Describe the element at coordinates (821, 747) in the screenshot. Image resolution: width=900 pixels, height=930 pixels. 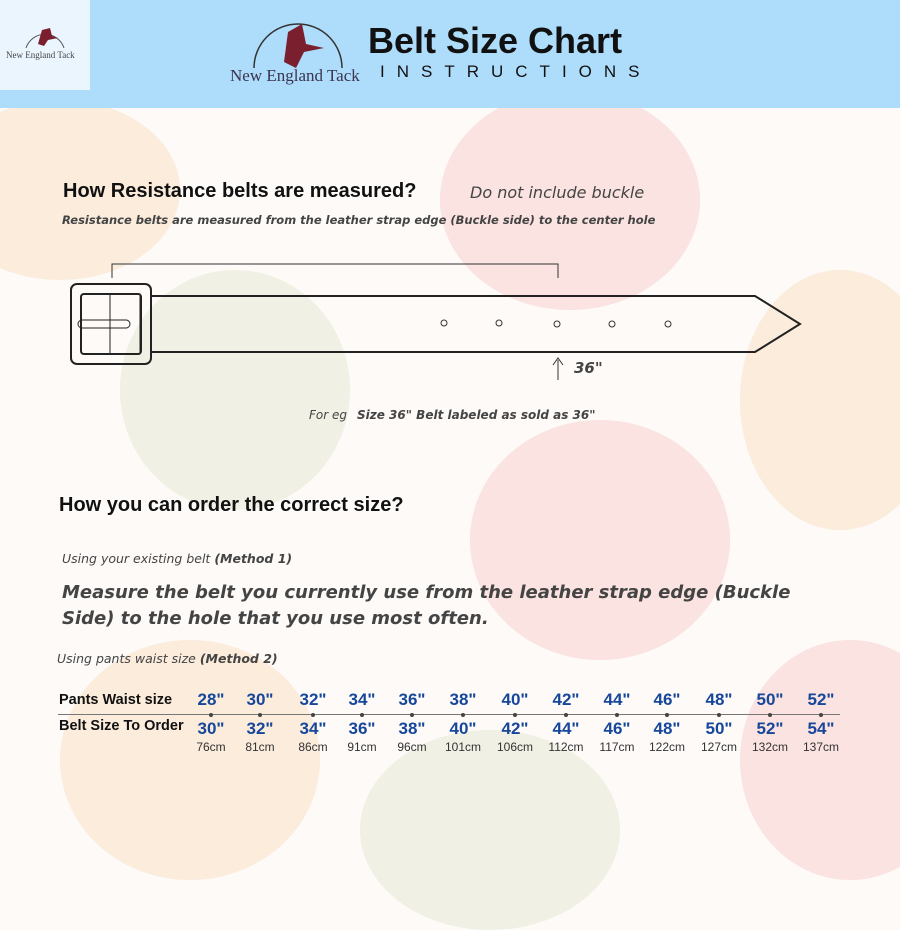
I see `belt-size-cm: 137cm` at that location.